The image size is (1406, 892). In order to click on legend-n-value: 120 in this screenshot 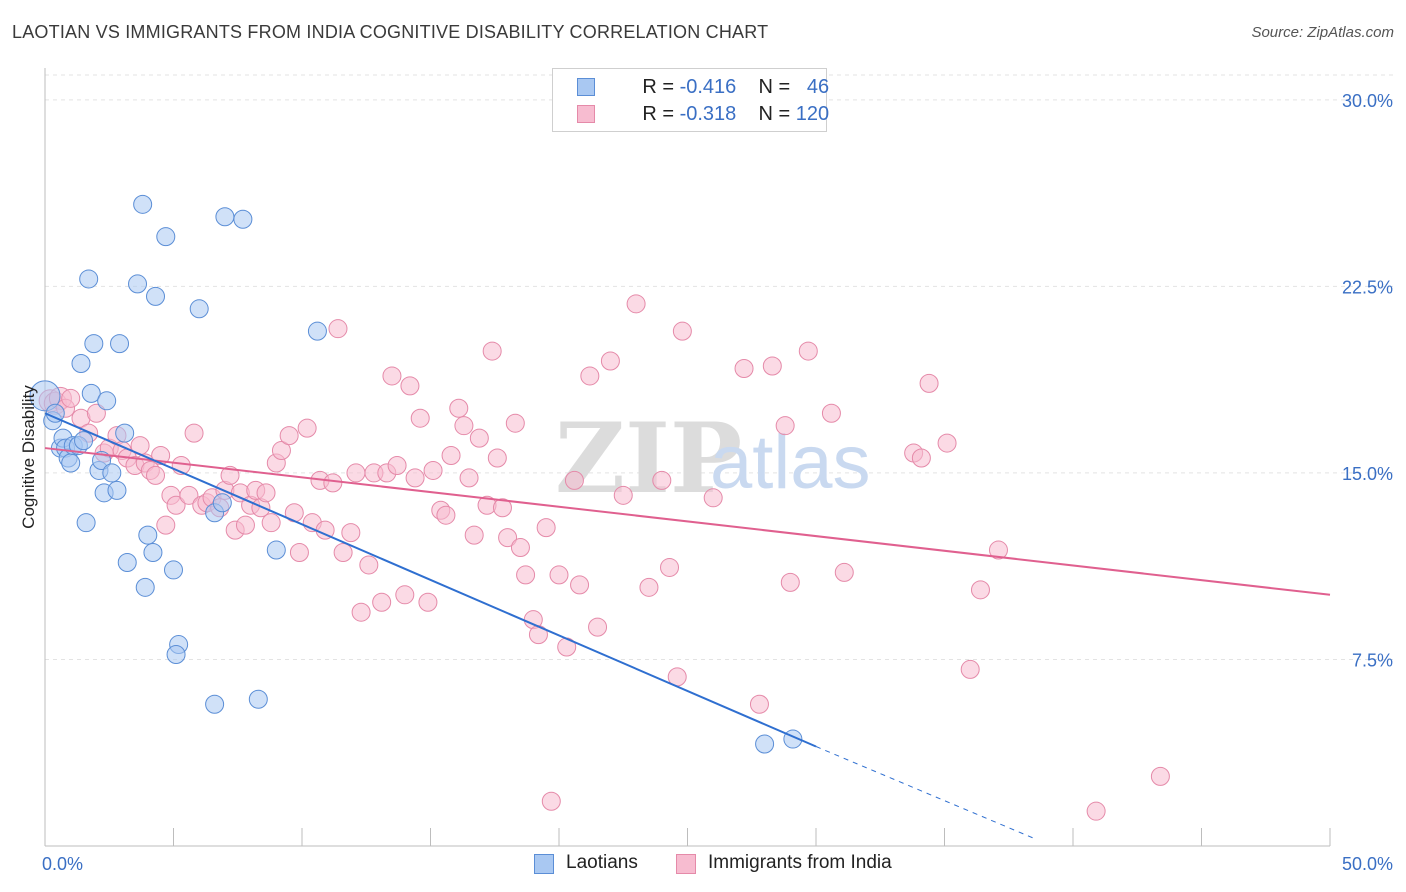, I will do `click(812, 113)`.